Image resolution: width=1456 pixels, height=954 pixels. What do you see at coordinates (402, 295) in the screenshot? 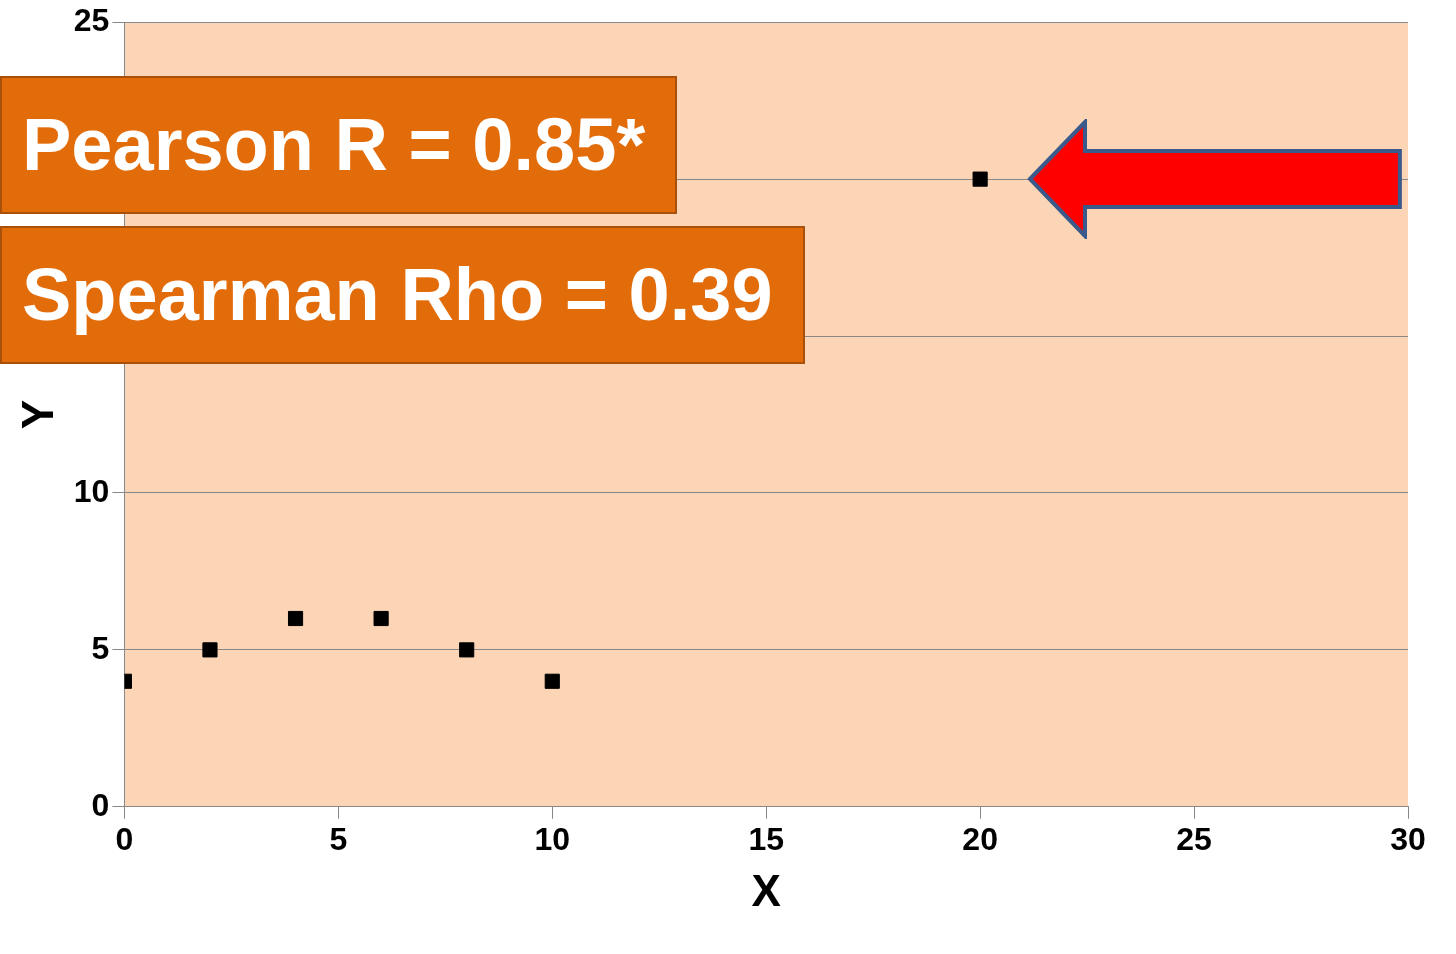
I see `annotation: Spearman Rho = 0.39` at bounding box center [402, 295].